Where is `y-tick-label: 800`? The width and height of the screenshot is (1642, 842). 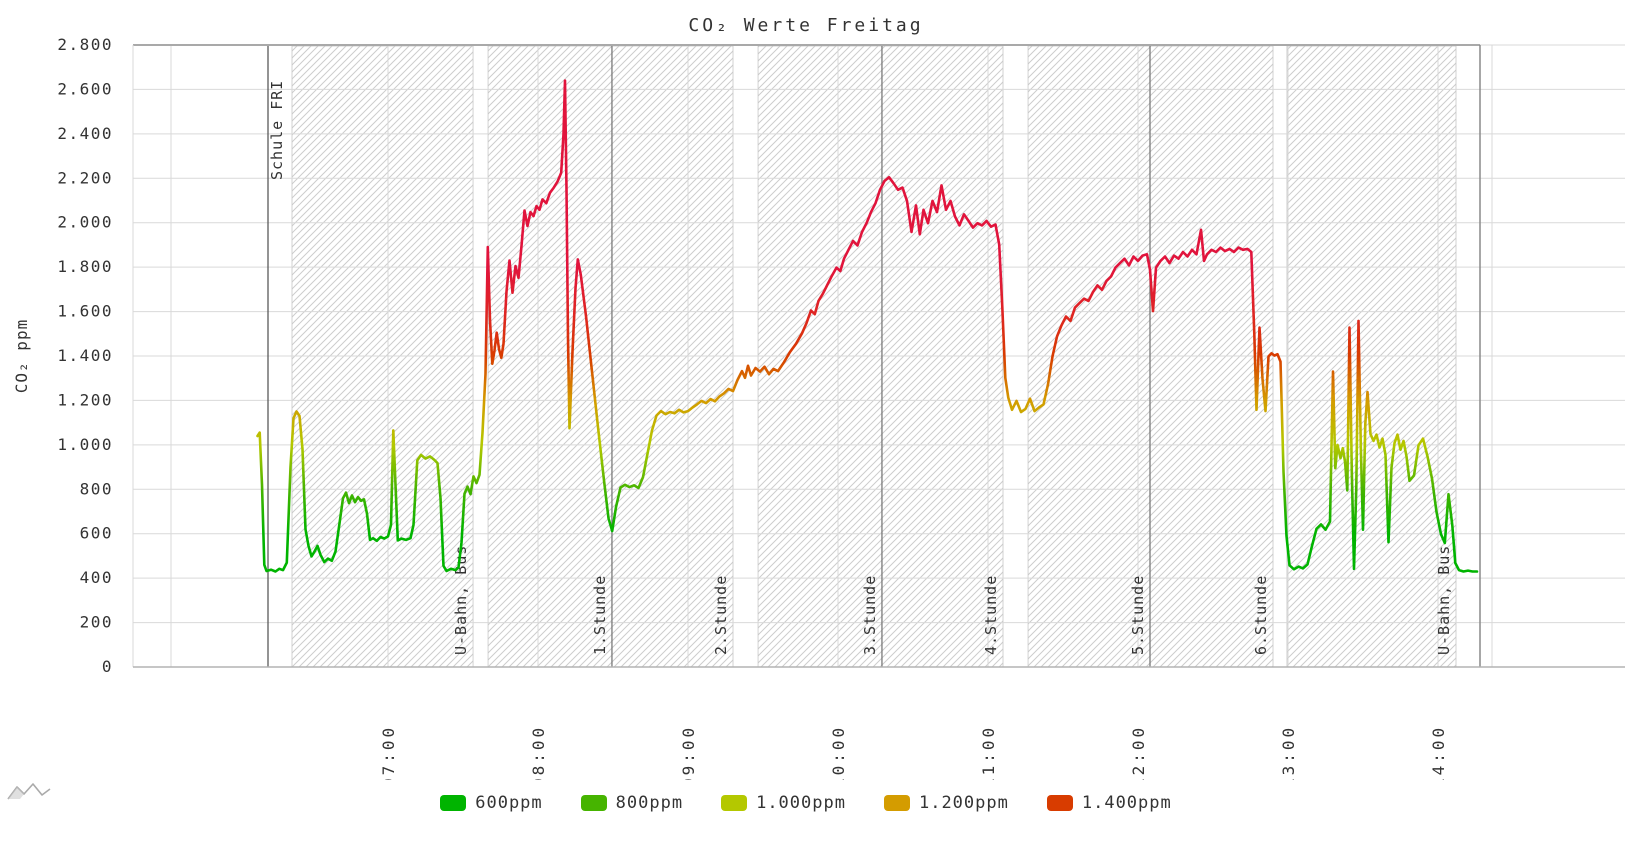 y-tick-label: 800 is located at coordinates (96, 488).